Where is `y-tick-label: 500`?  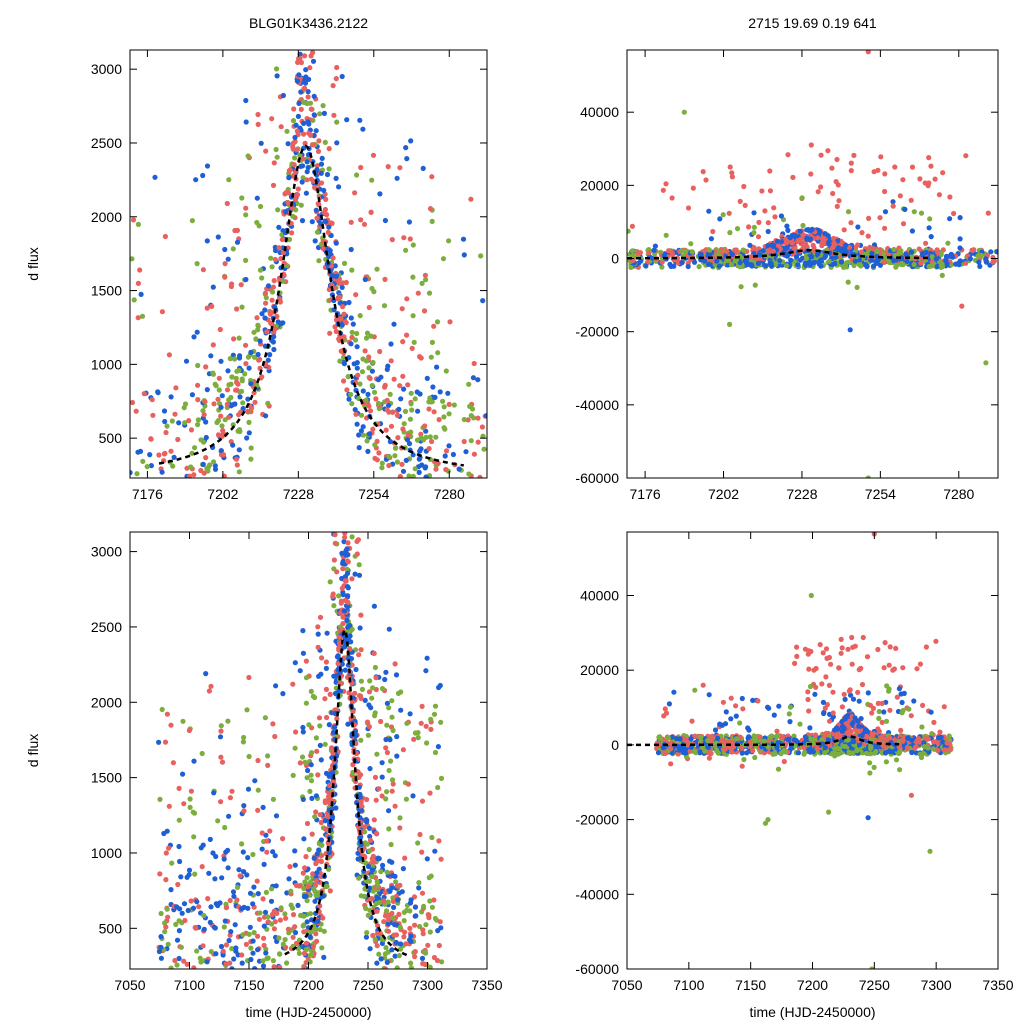
y-tick-label: 500 is located at coordinates (111, 928).